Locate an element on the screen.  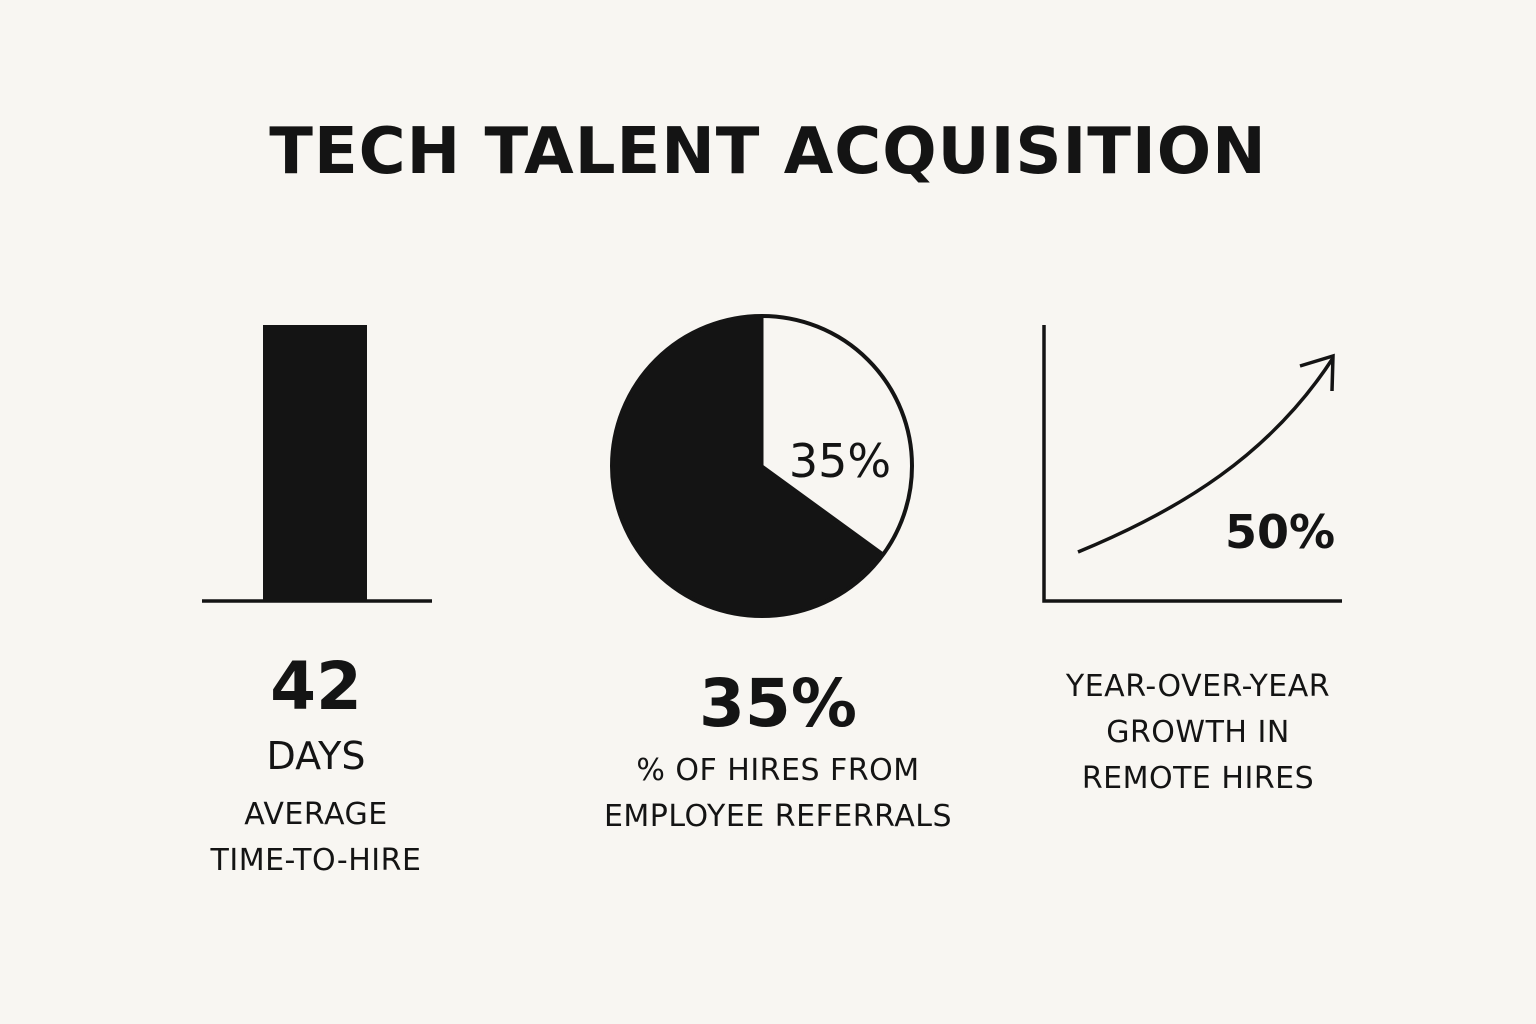
pie-chart: 35% is located at coordinates (762, 466).